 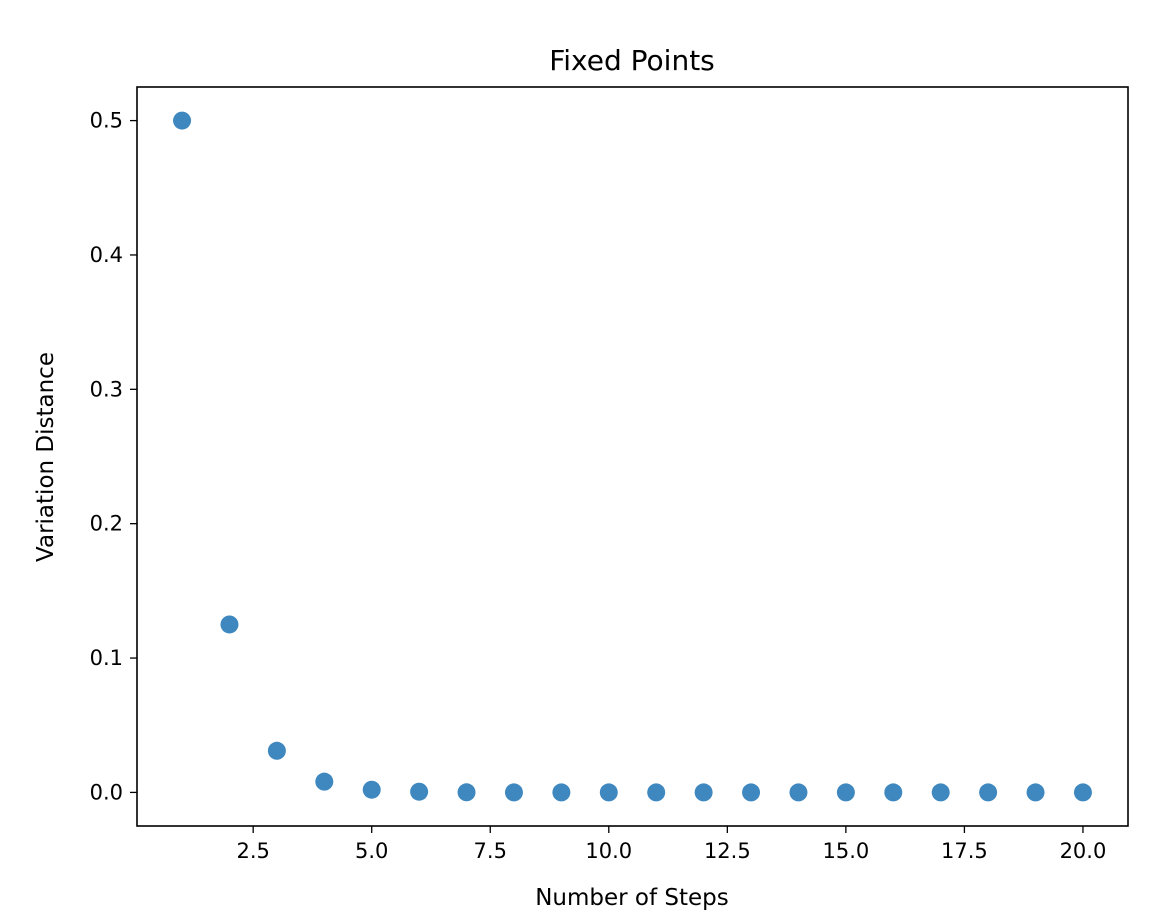 I want to click on x-tick-label: 12.5, so click(x=727, y=851).